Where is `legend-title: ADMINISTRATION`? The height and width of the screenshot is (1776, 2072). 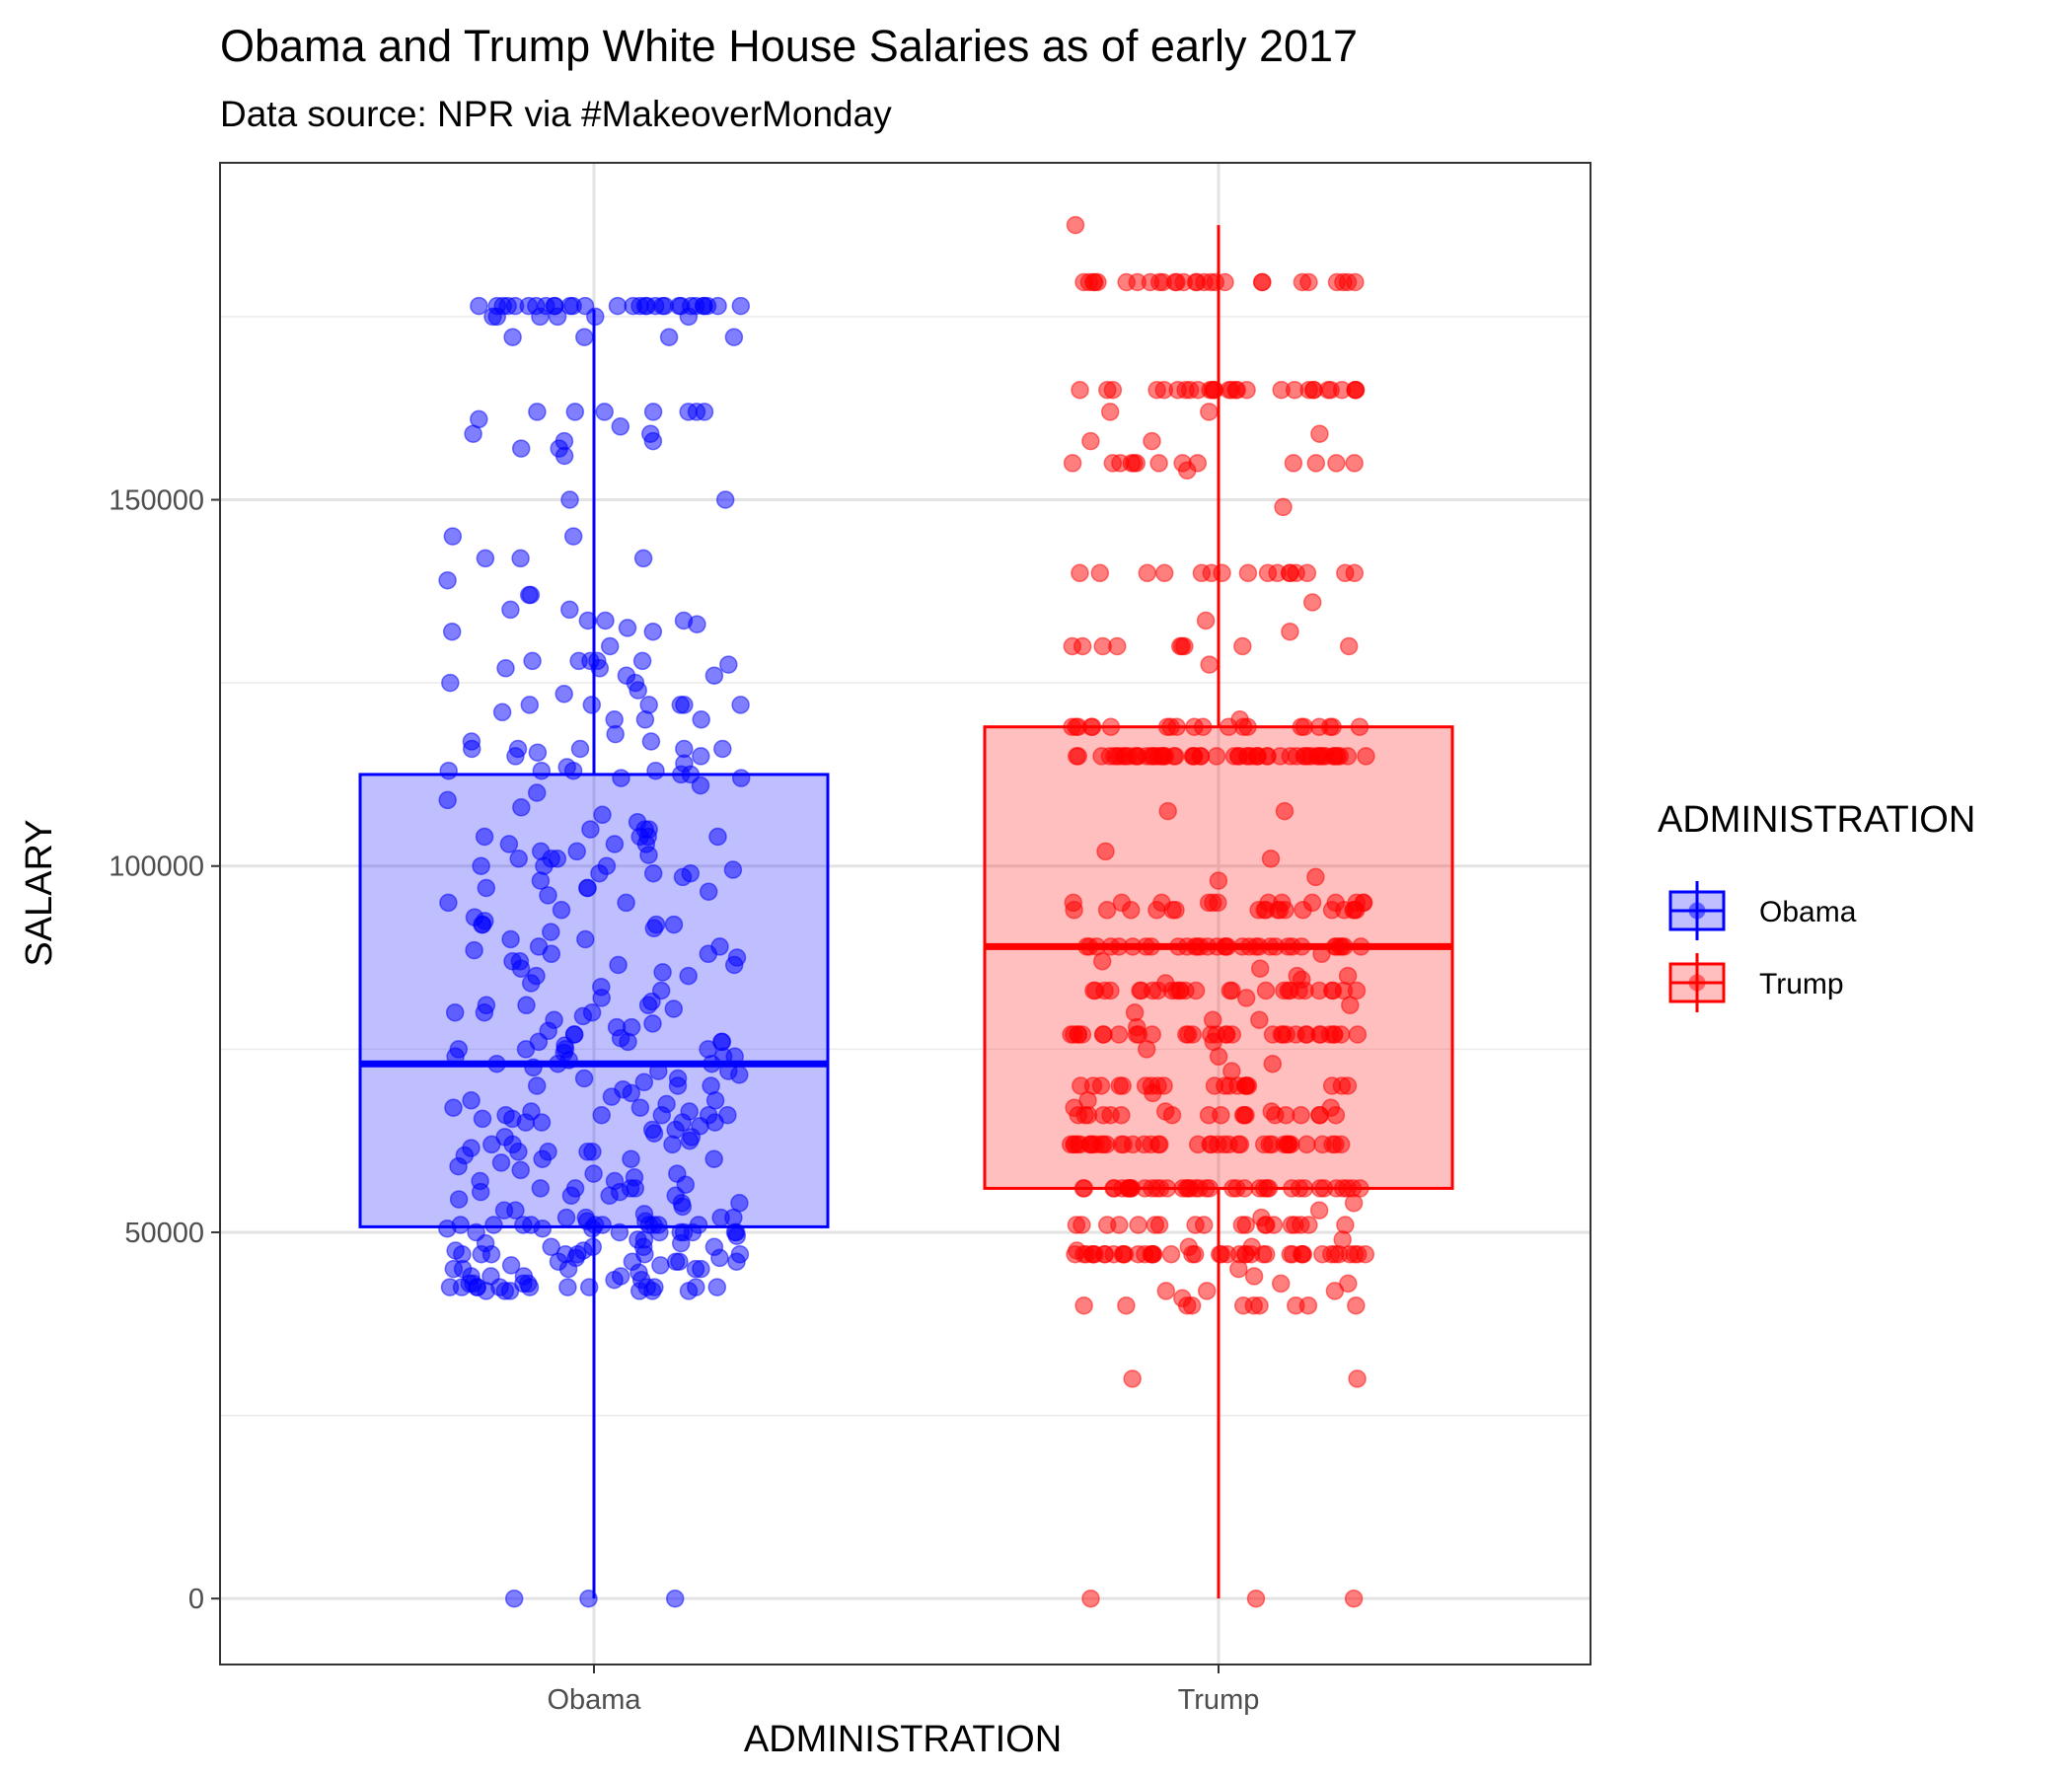
legend-title: ADMINISTRATION is located at coordinates (1817, 820).